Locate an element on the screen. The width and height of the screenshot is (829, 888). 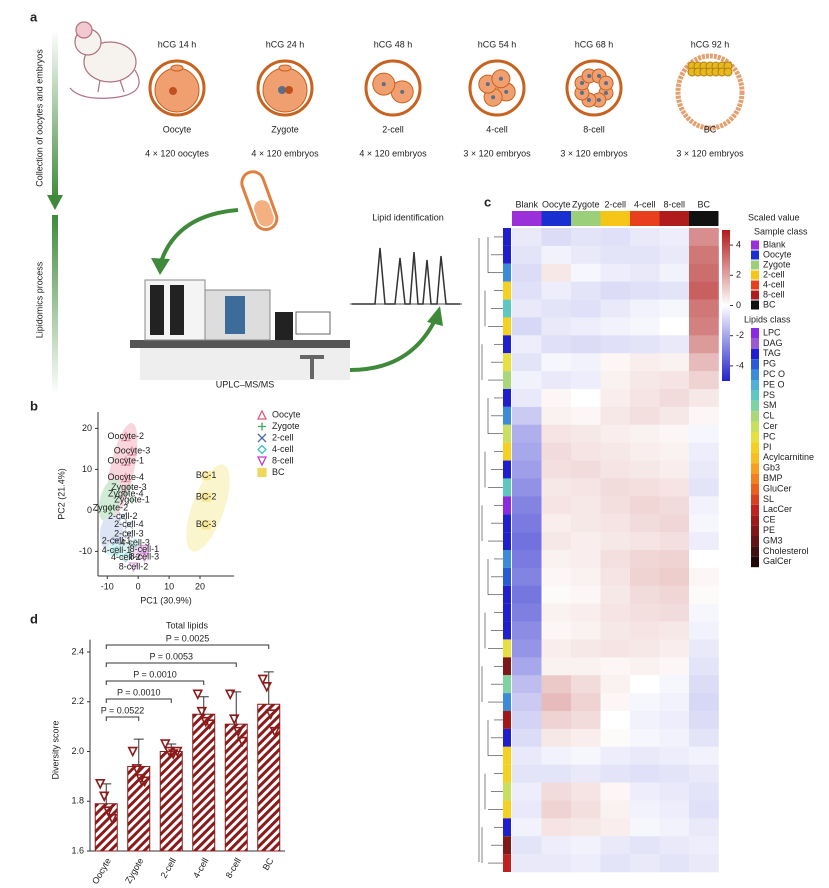
point-label: Zygote-3 is located at coordinates (129, 487).